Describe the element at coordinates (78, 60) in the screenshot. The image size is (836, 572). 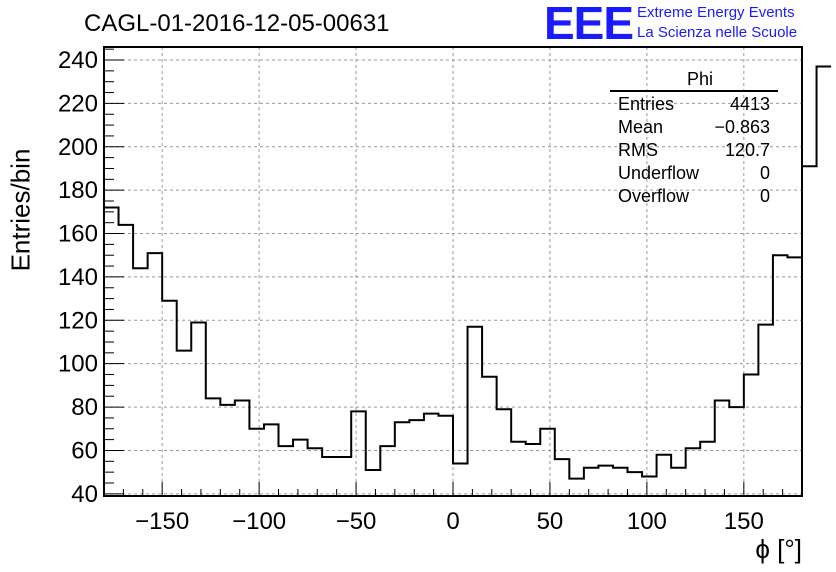
I see `y-tick-label: 240` at that location.